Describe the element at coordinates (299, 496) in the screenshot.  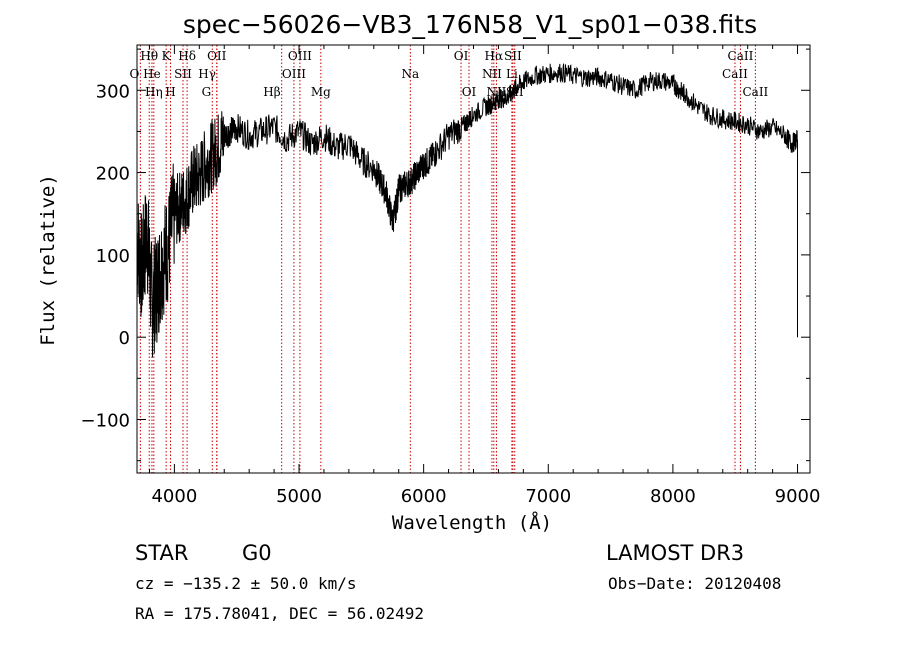
I see `x-tick-label: 5000` at that location.